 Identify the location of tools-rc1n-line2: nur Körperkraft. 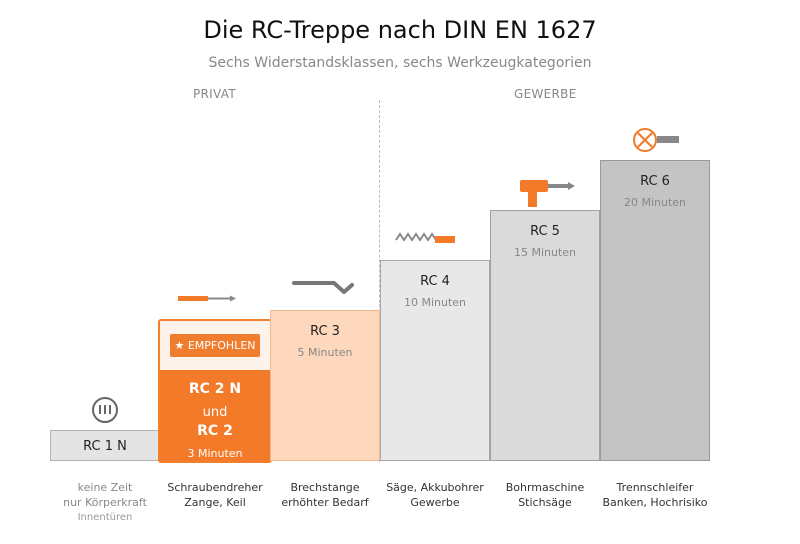
(105, 502).